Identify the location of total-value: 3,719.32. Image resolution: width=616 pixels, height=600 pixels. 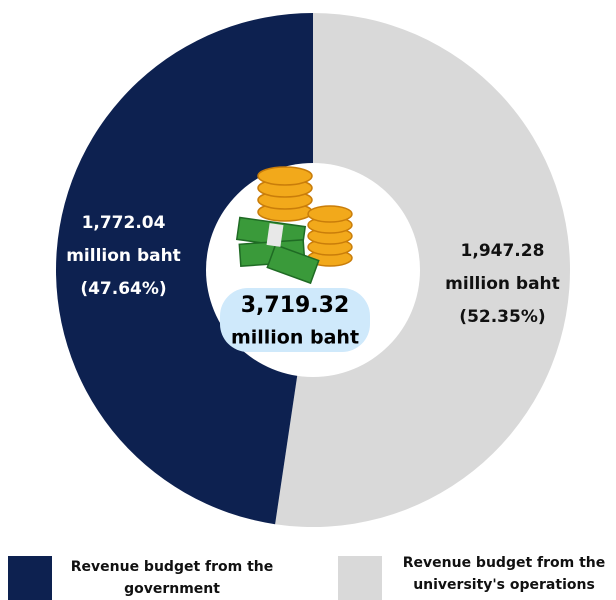
(295, 305).